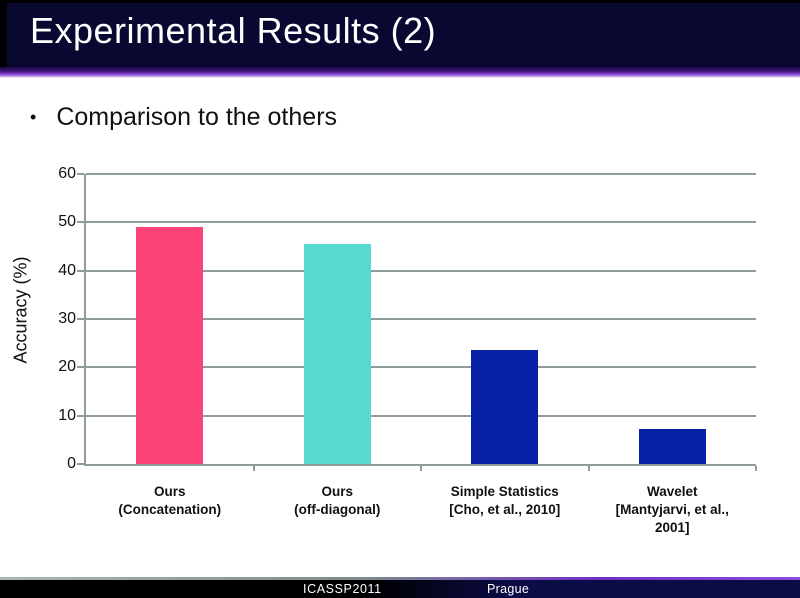  I want to click on y-tick-label: 10, so click(67, 415).